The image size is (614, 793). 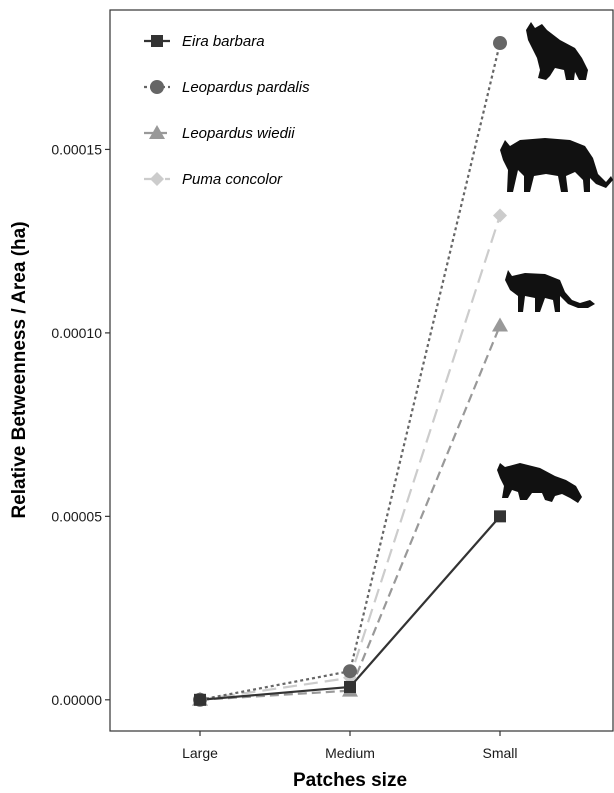 What do you see at coordinates (556, 165) in the screenshot?
I see `puma-icon` at bounding box center [556, 165].